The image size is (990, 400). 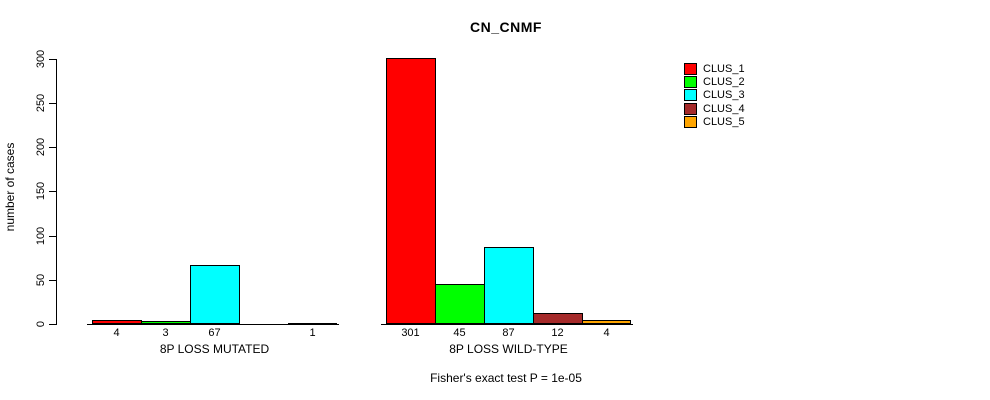 I want to click on legend-item: CLUS_3, so click(x=714, y=95).